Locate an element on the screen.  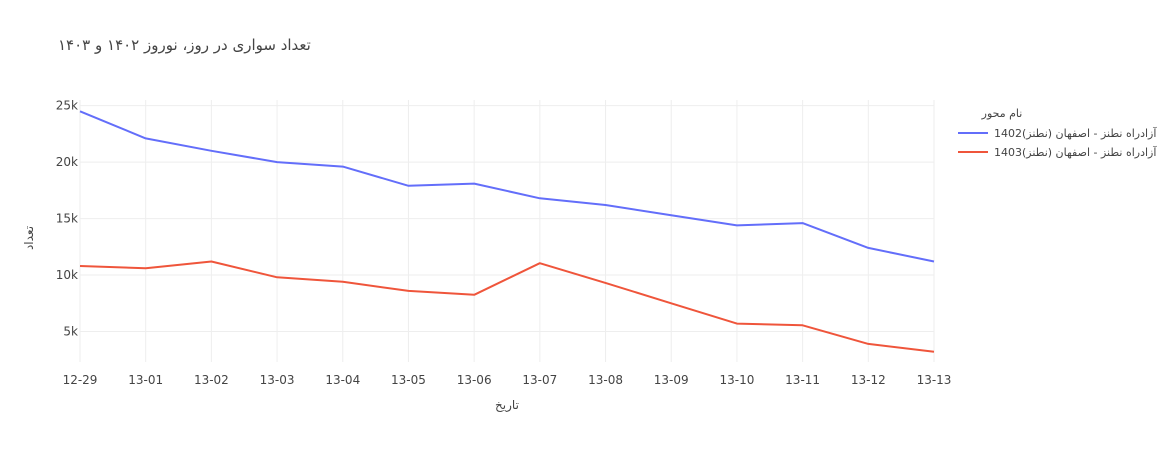
x-axis-title: تاریخ is located at coordinates (507, 405).